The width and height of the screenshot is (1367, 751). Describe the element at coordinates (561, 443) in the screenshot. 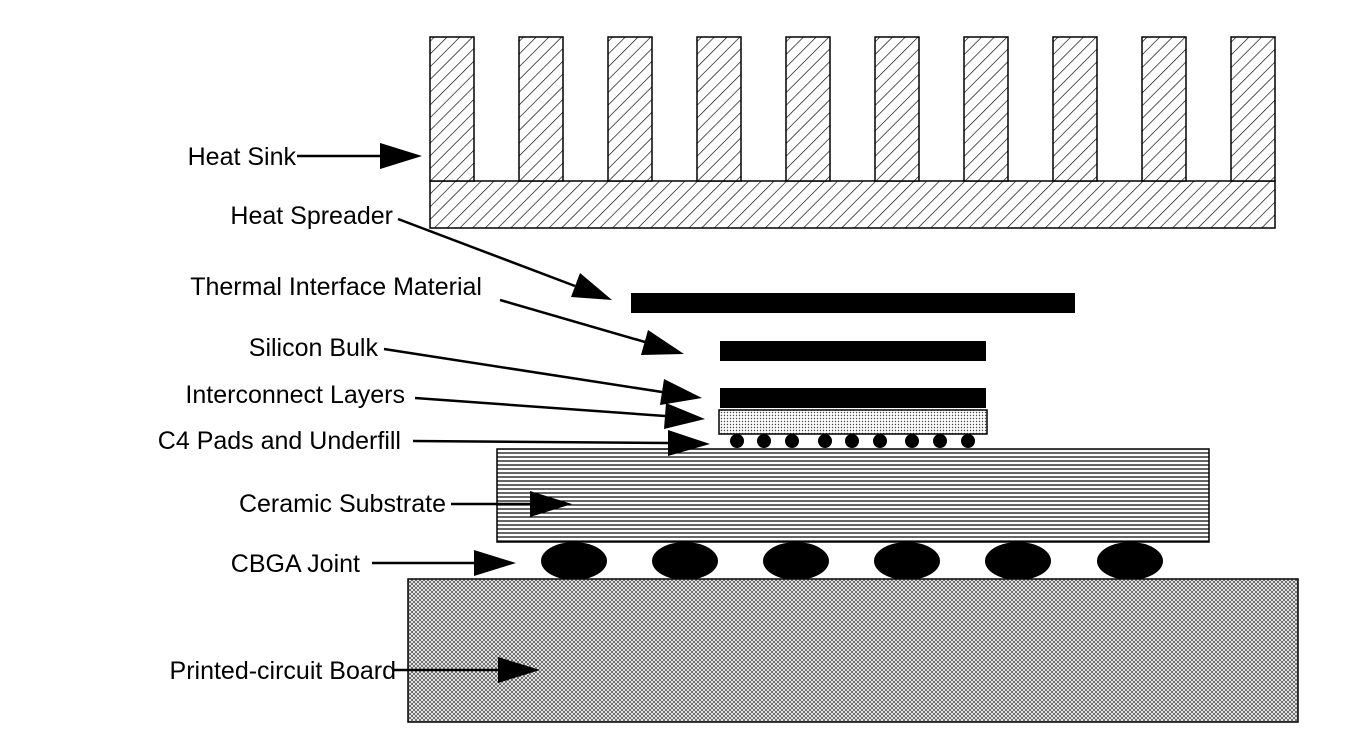

I see `arrow-c4` at that location.